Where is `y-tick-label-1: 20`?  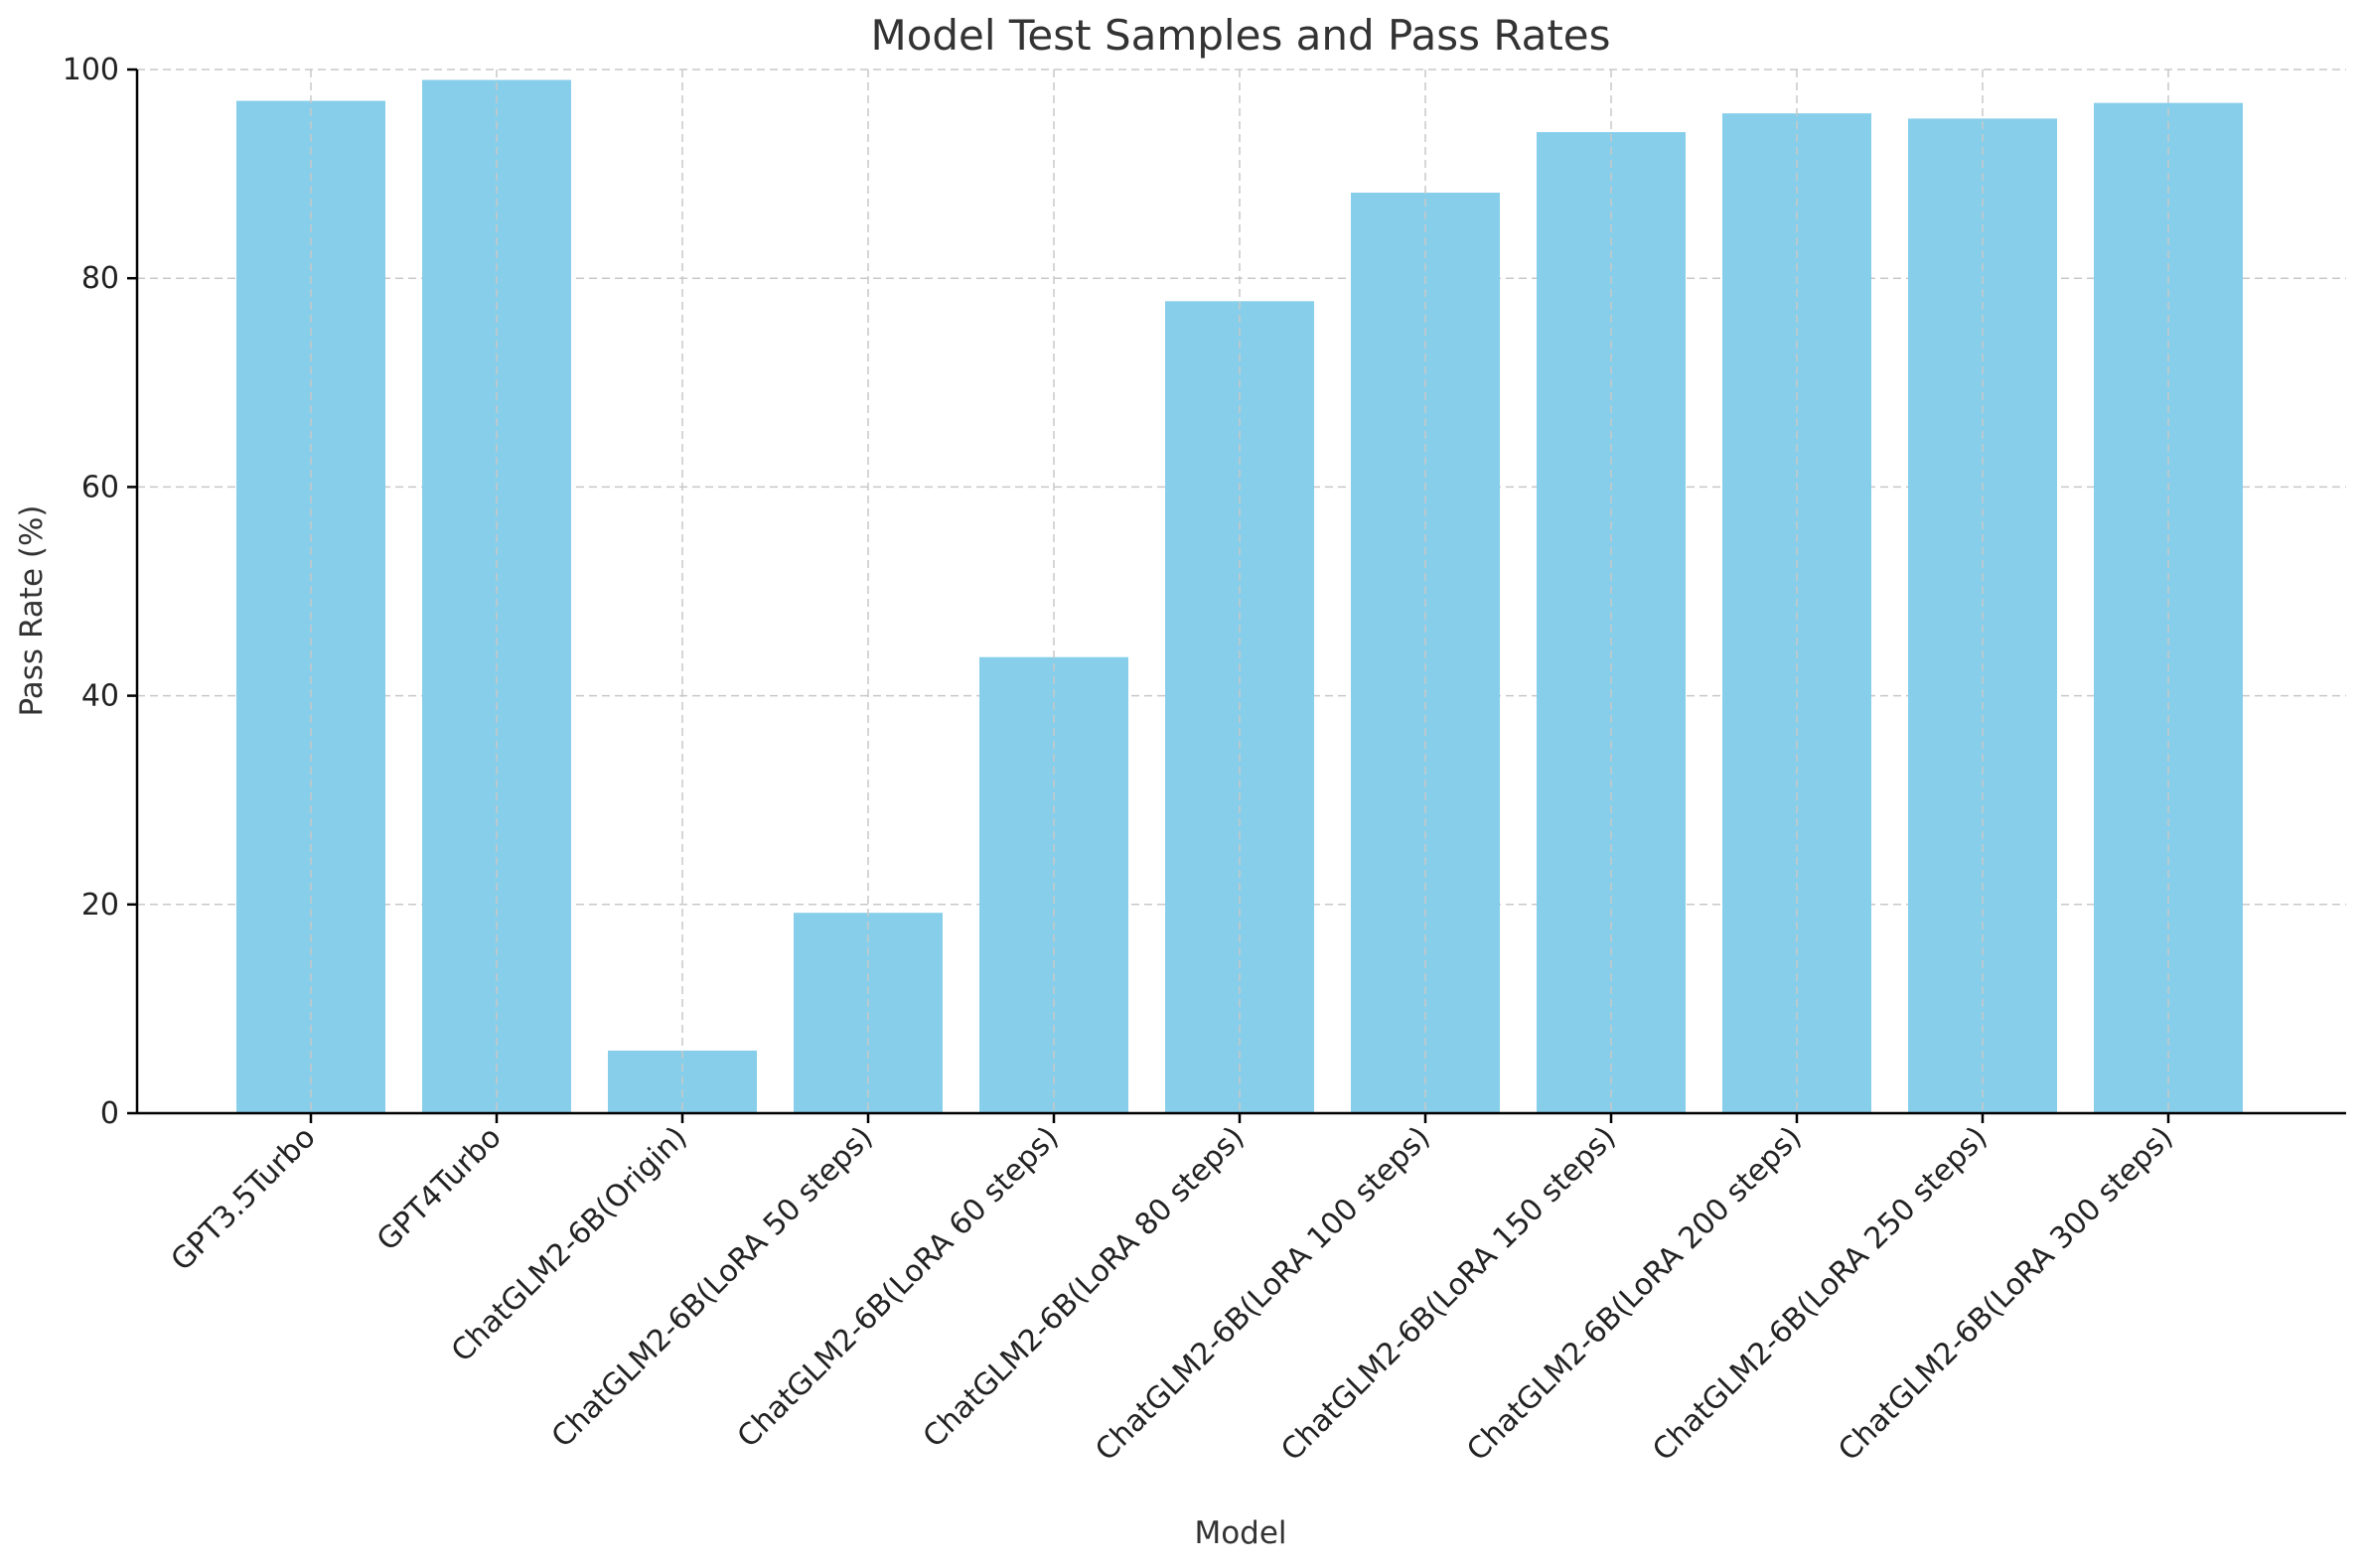
y-tick-label-1: 20 is located at coordinates (100, 905).